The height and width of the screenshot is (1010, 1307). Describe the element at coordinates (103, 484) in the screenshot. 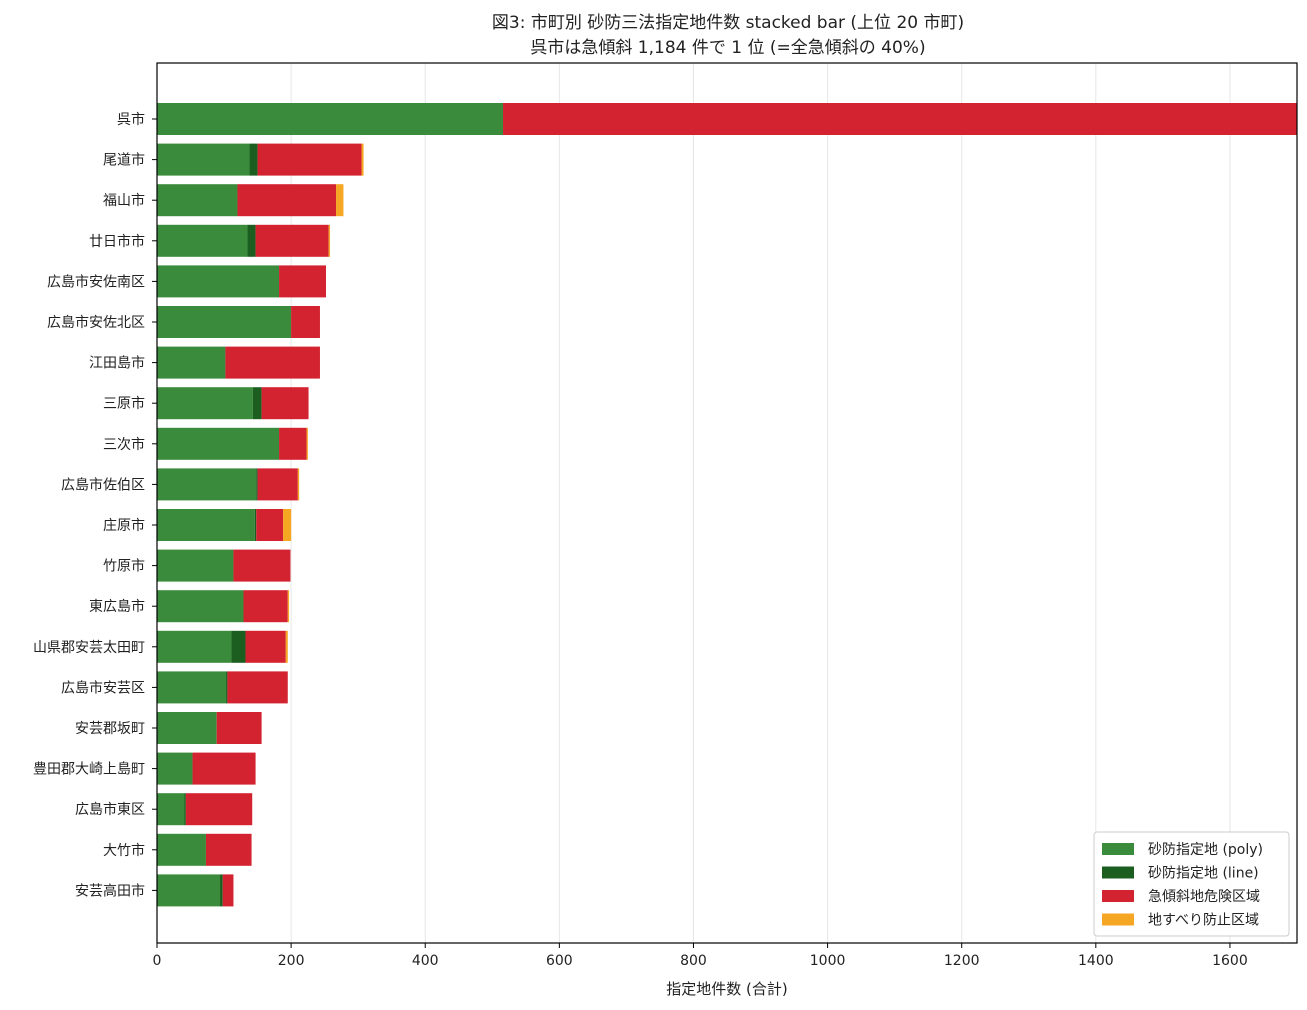

I see `y-tick-label: 広島市佐伯区` at that location.